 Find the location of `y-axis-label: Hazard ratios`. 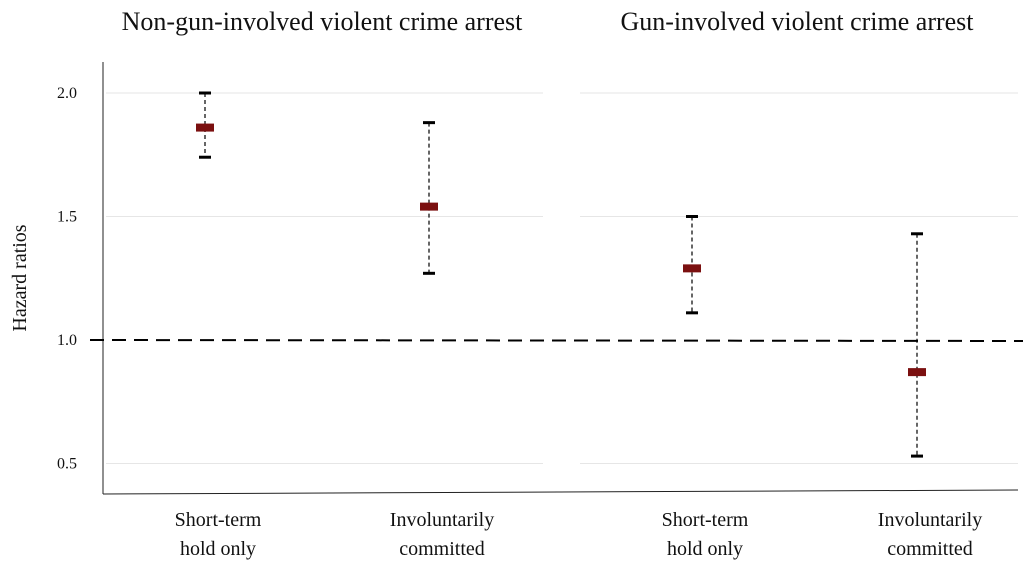

y-axis-label: Hazard ratios is located at coordinates (20, 277).